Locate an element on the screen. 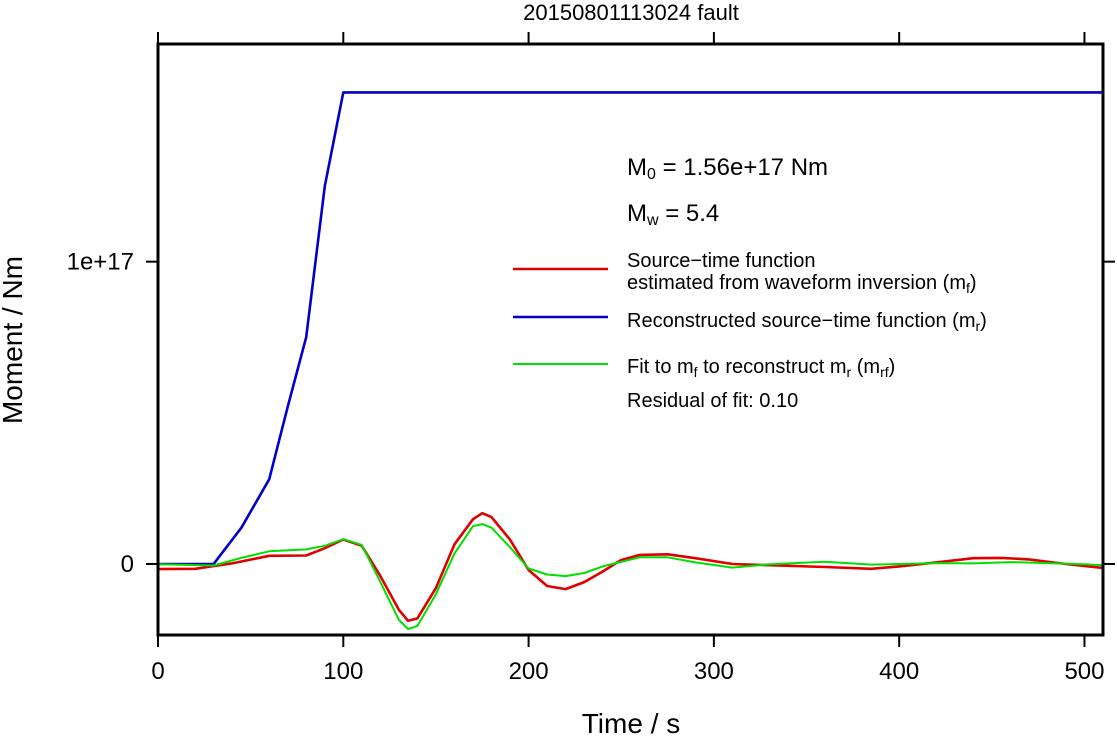 The height and width of the screenshot is (736, 1117). legend-label: Reconstructed source−time function (mr) is located at coordinates (807, 322).